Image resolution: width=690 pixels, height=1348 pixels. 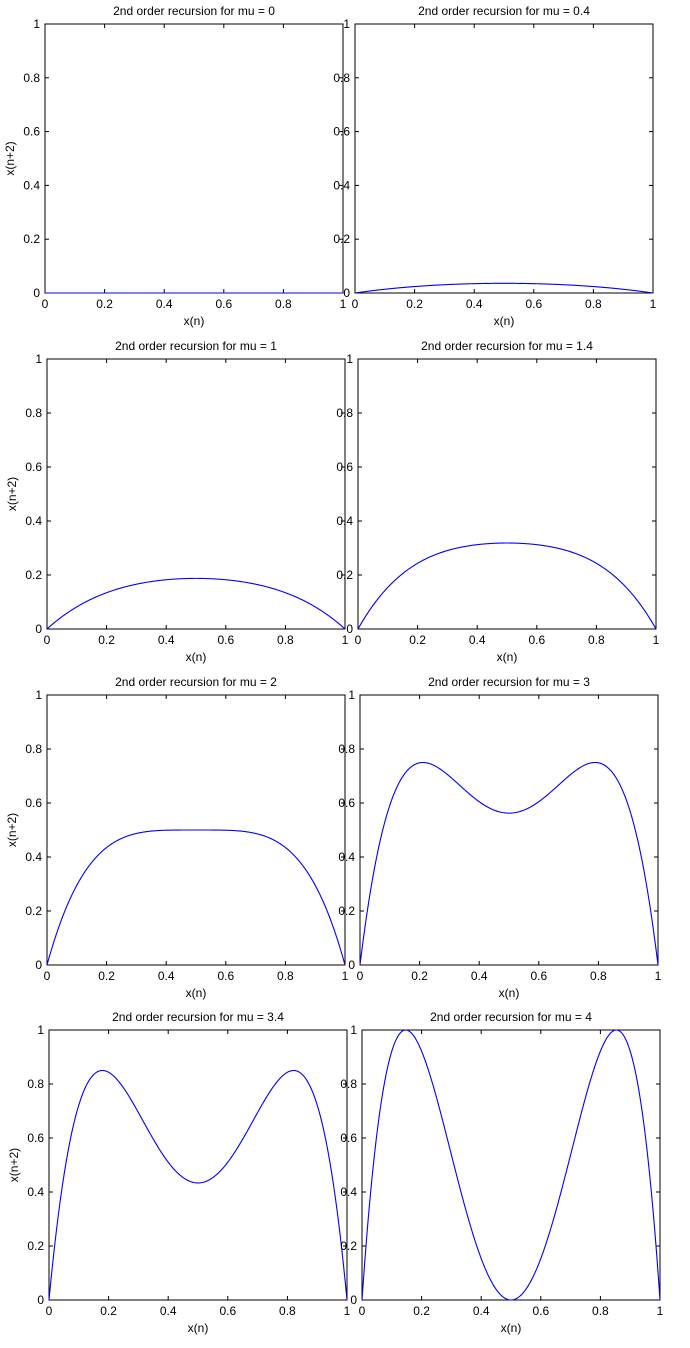 What do you see at coordinates (194, 11) in the screenshot?
I see `chart-title: 2nd order recursion for mu = 0` at bounding box center [194, 11].